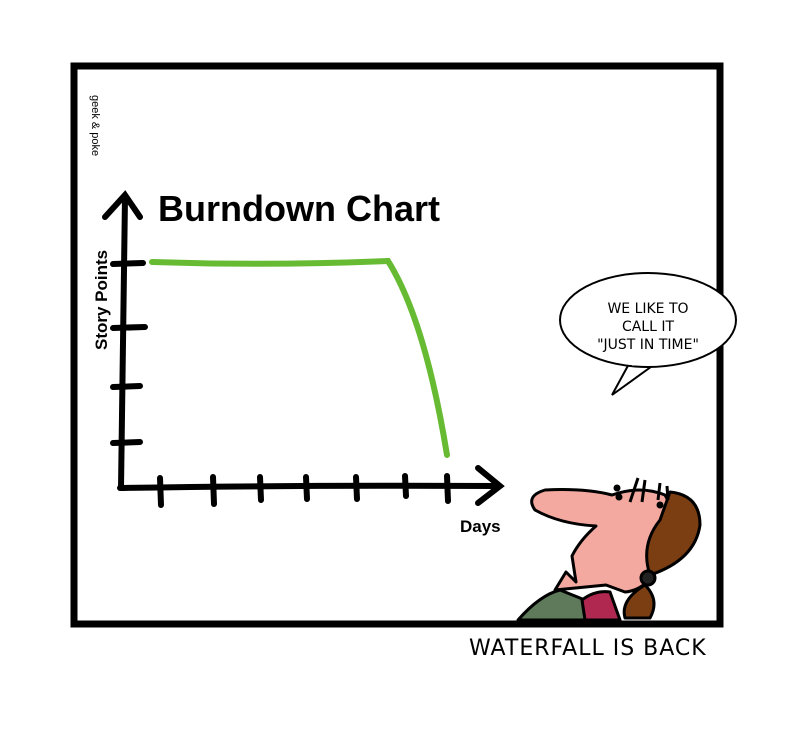 This screenshot has height=739, width=800. Describe the element at coordinates (299, 208) in the screenshot. I see `chart-title: Burndown Chart` at that location.